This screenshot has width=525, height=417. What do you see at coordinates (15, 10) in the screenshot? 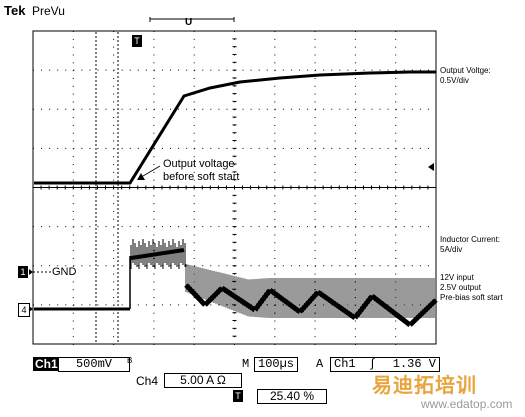
I see `brand-logo: Tek` at bounding box center [15, 10].